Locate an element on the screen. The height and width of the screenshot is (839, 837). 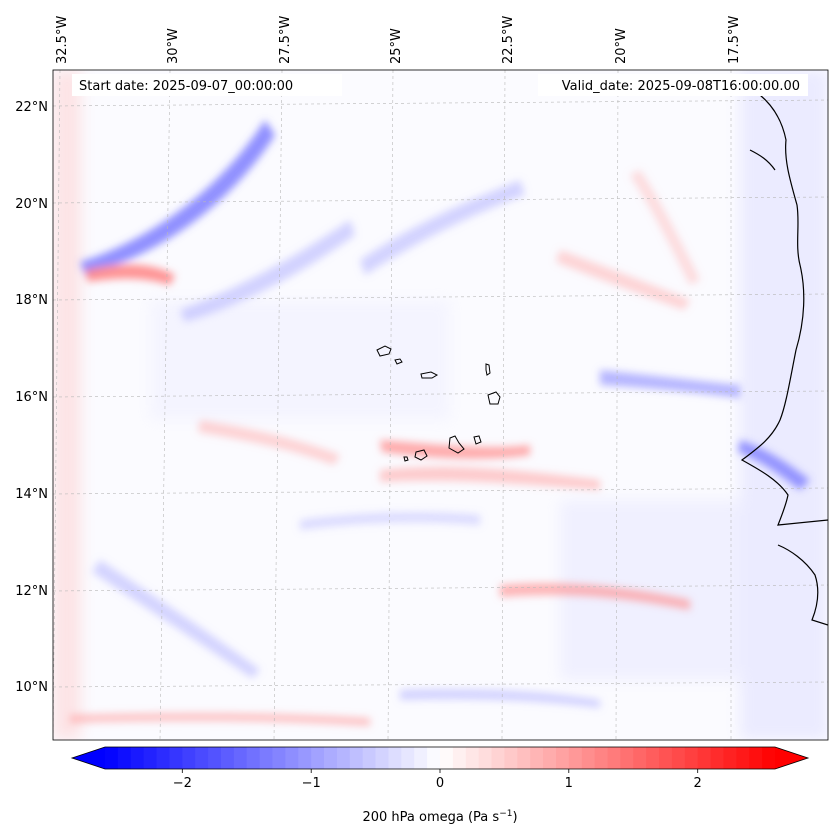
colorbar-extend-min is located at coordinates (88, 758).